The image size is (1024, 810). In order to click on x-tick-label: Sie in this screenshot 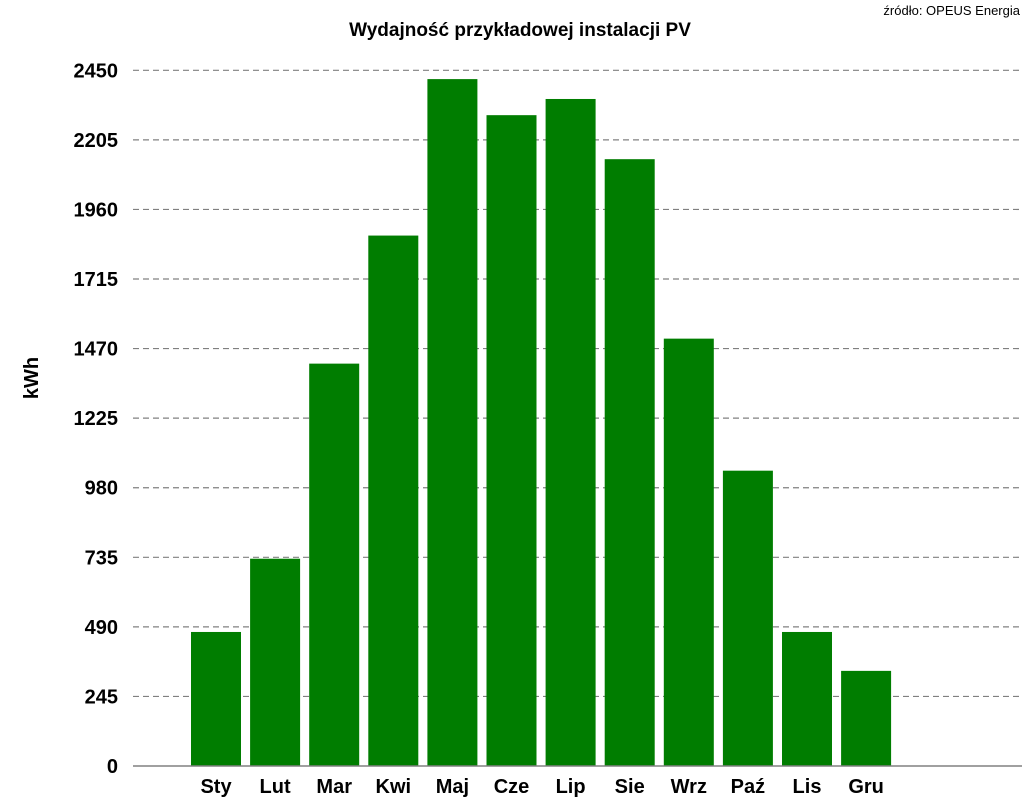, I will do `click(630, 787)`.